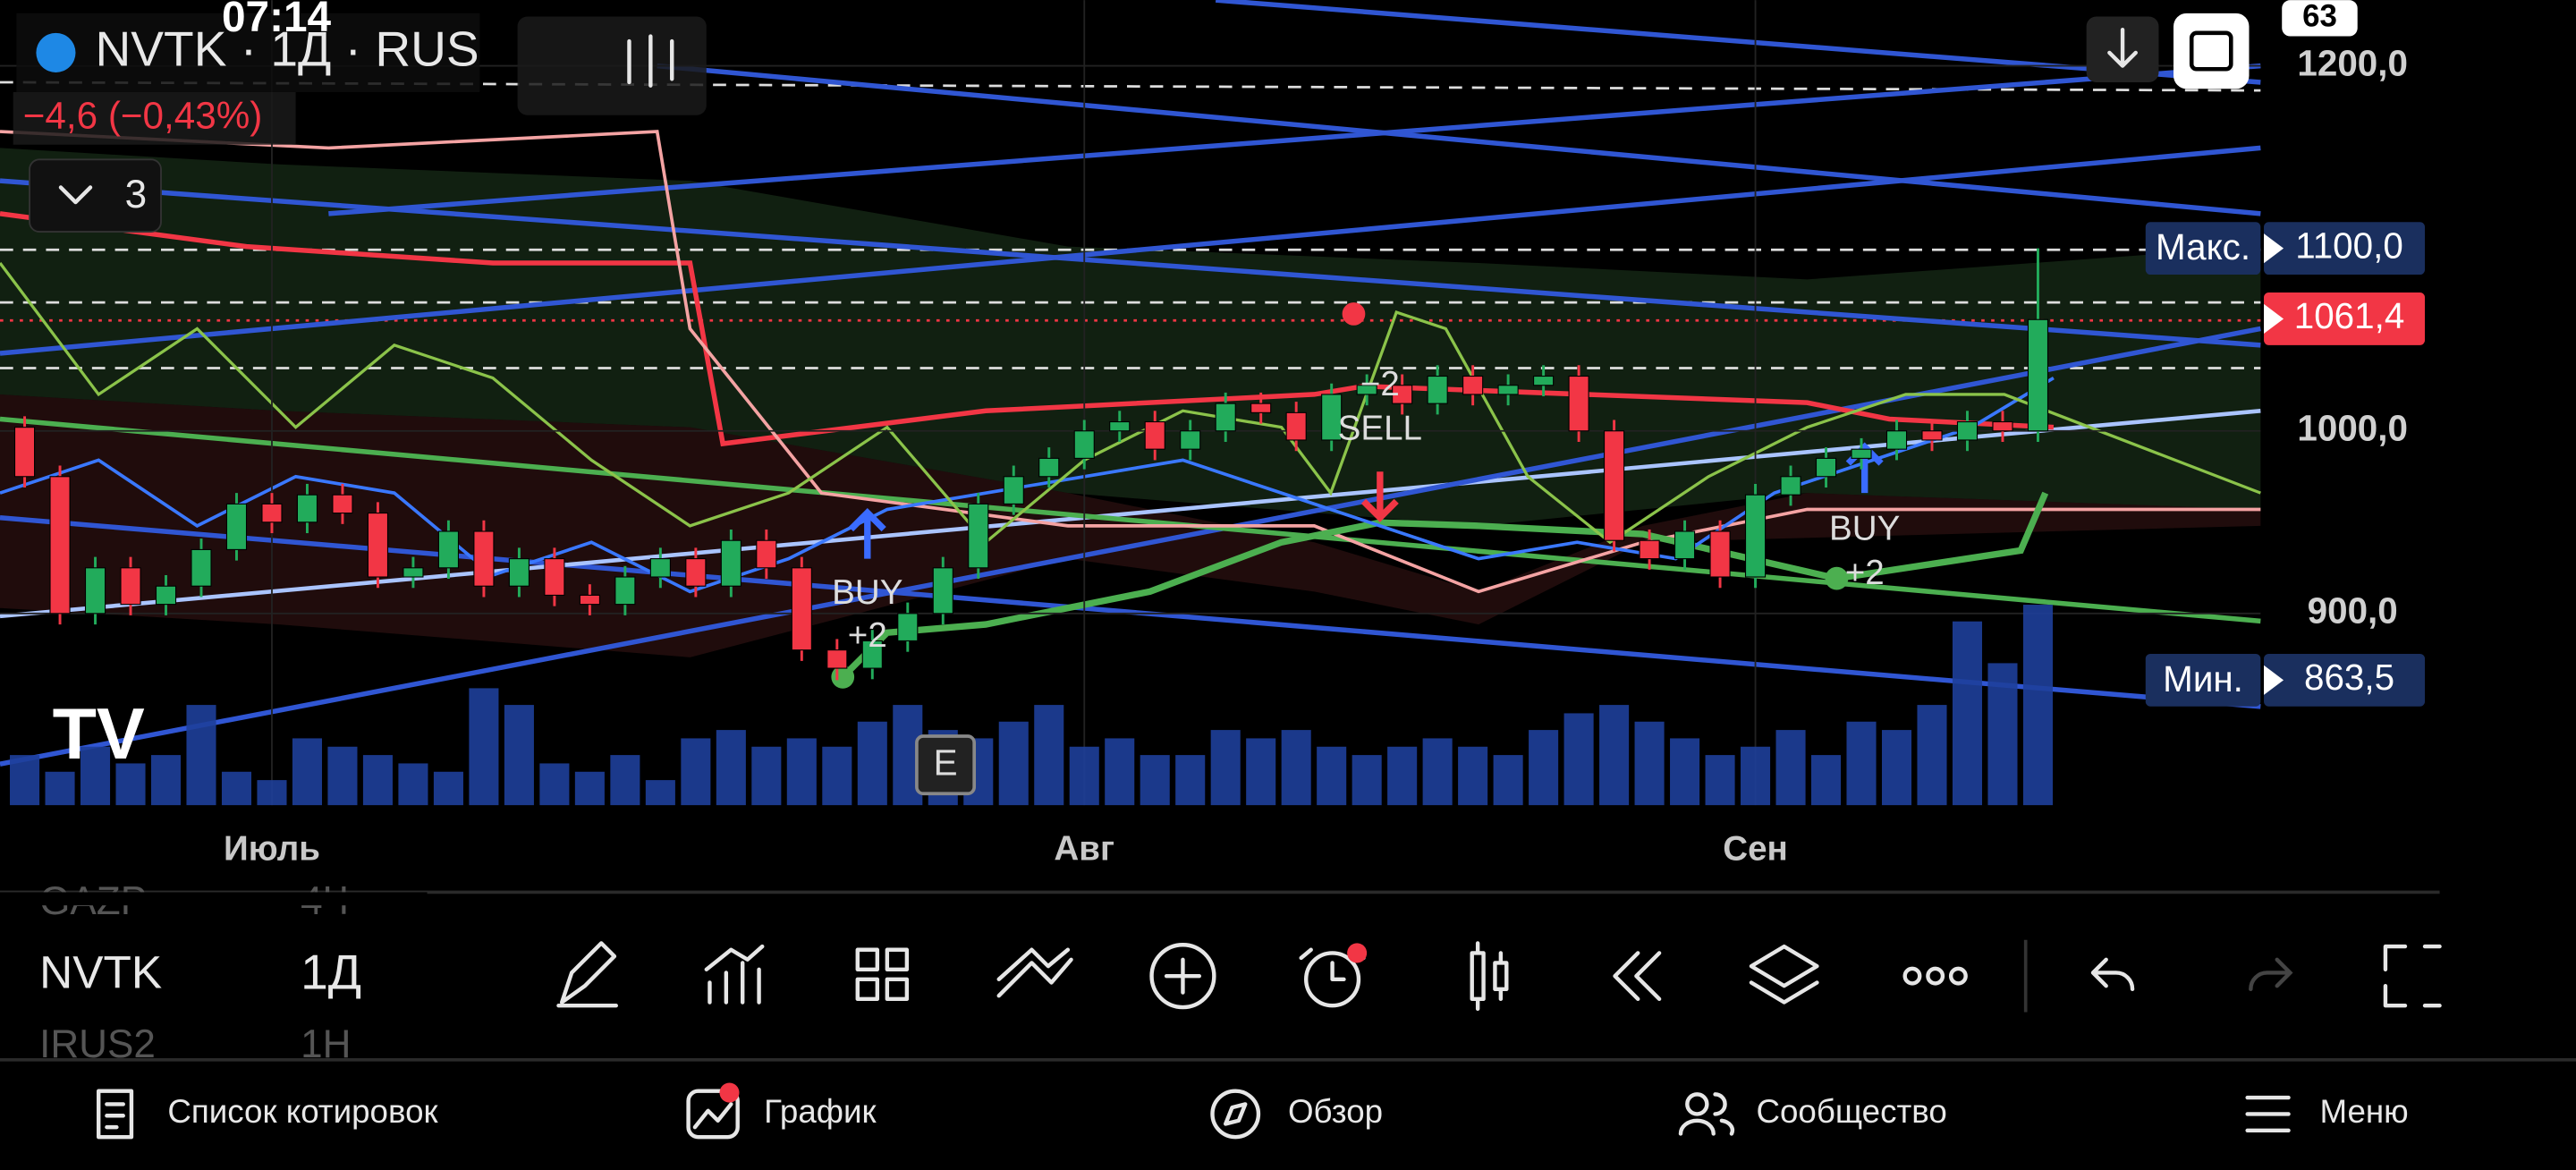  What do you see at coordinates (326, 1044) in the screenshot?
I see `next-interval: 1Н` at bounding box center [326, 1044].